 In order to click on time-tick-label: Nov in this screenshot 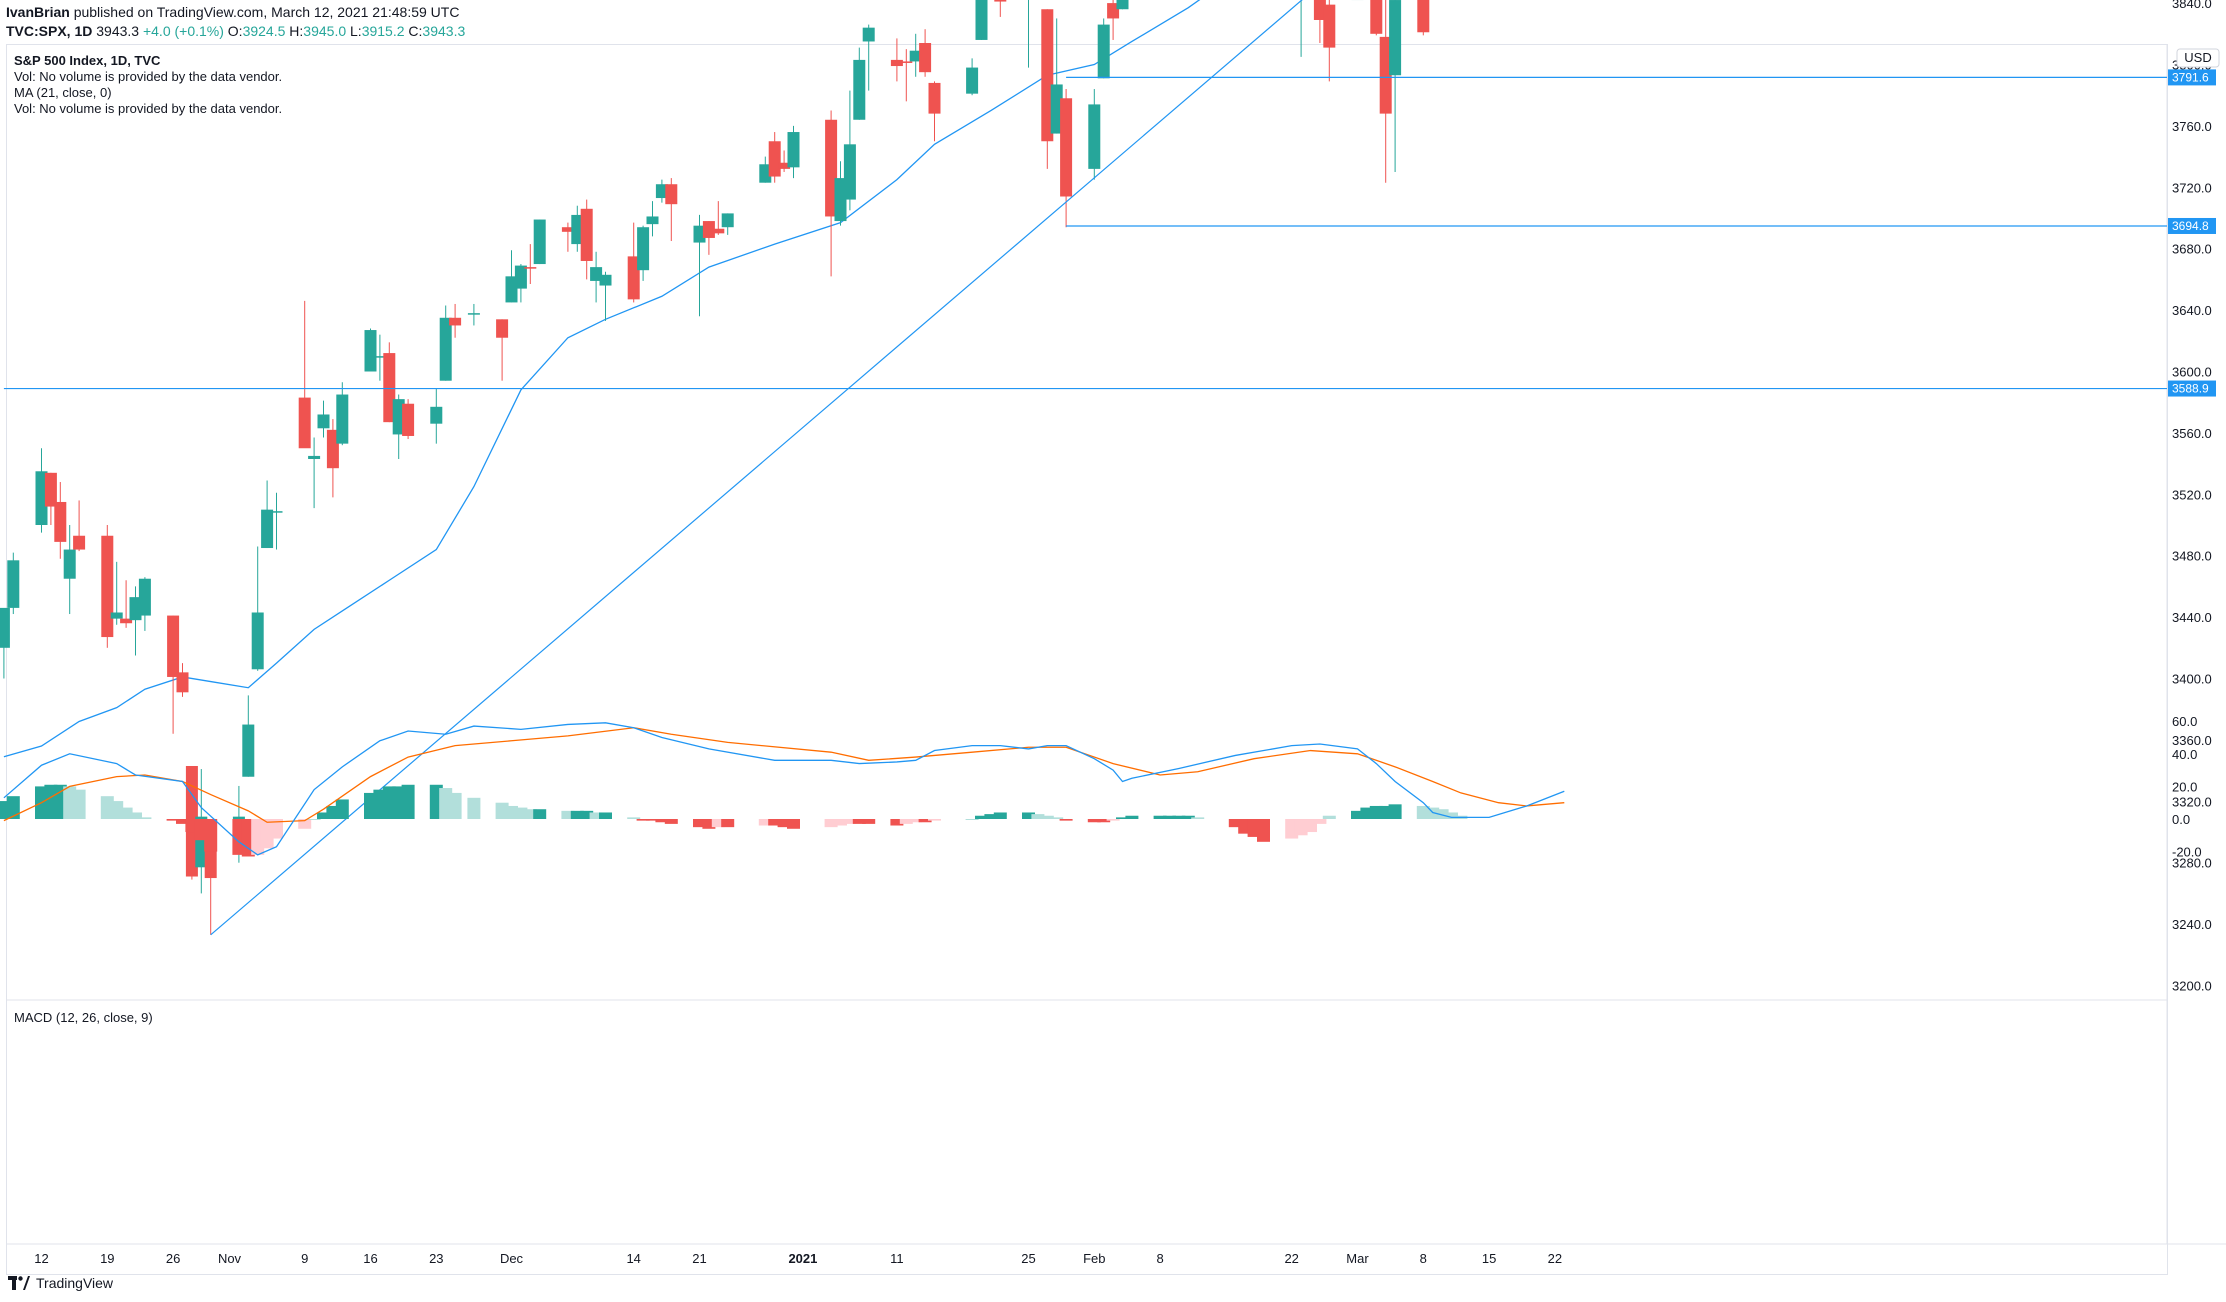, I will do `click(230, 1258)`.